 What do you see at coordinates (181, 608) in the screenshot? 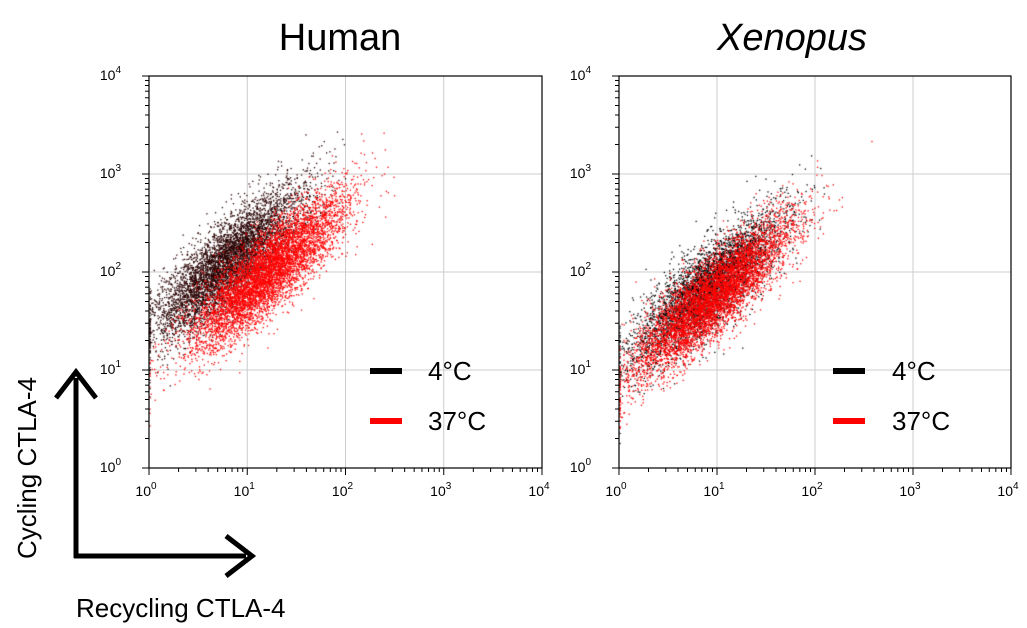
I see `x-axis-label: Recycling CTLA-4` at bounding box center [181, 608].